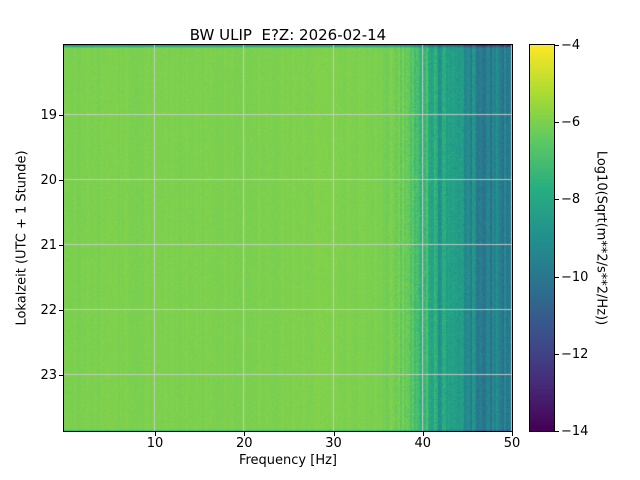 The image size is (640, 480). I want to click on colorbar-tick-label: −14, so click(575, 431).